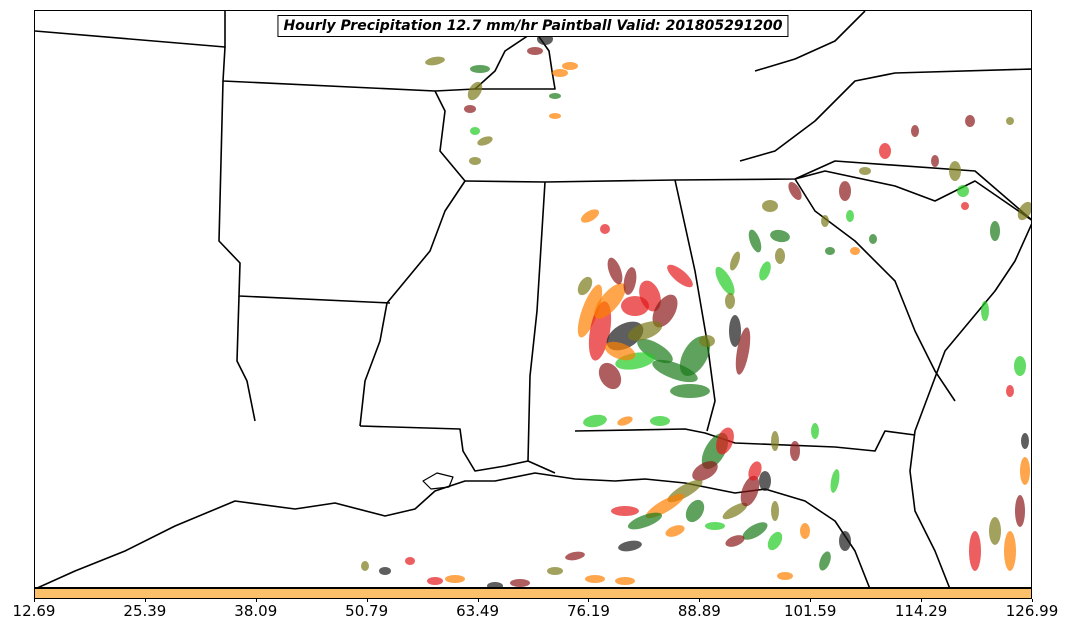 The image size is (1070, 633). What do you see at coordinates (130, 29) in the screenshot?
I see `state-border-north` at bounding box center [130, 29].